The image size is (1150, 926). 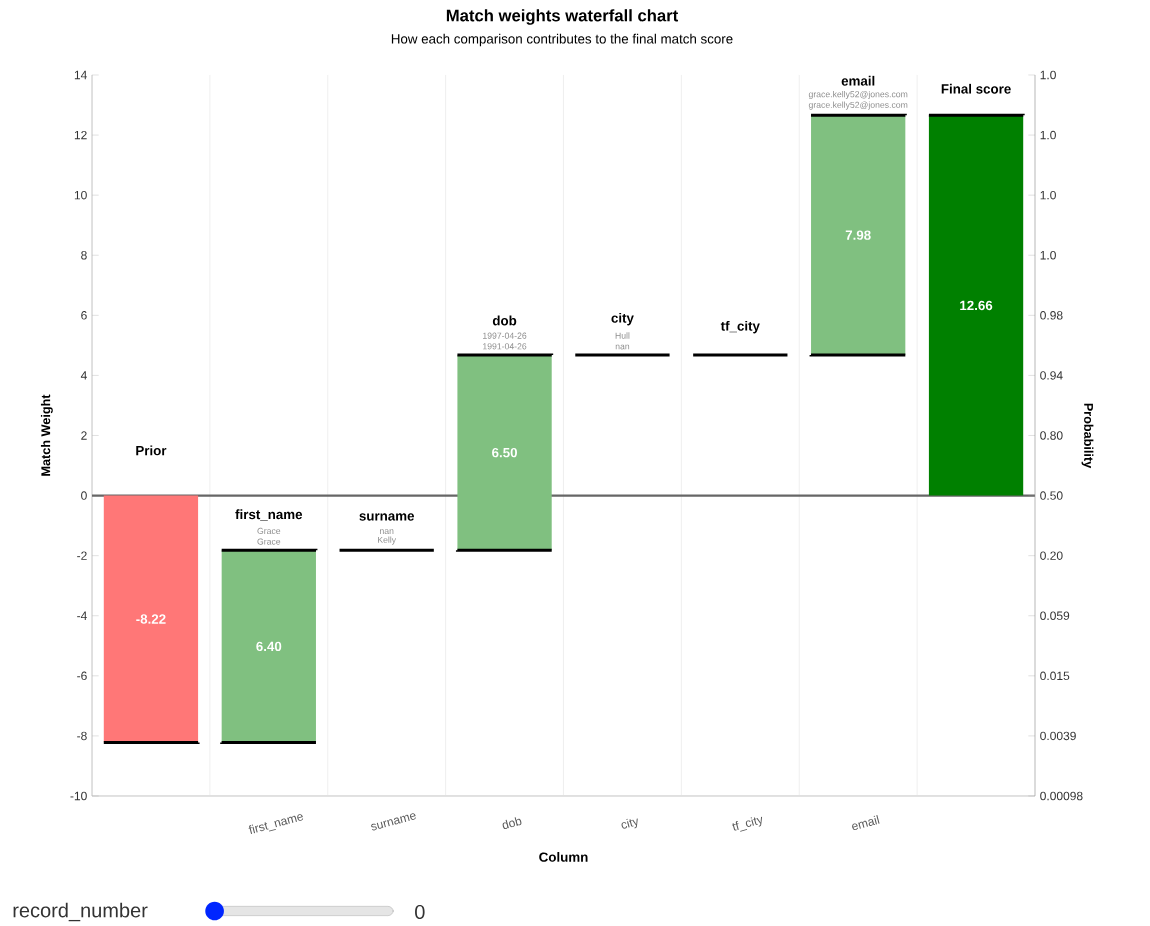 I want to click on y-tick-label: -8, so click(x=82, y=736).